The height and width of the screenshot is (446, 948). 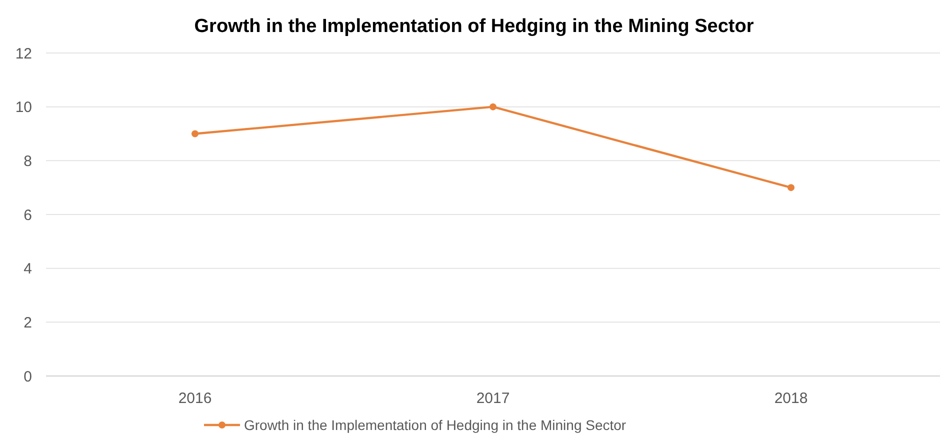 I want to click on y-tick-label: 4, so click(x=28, y=269).